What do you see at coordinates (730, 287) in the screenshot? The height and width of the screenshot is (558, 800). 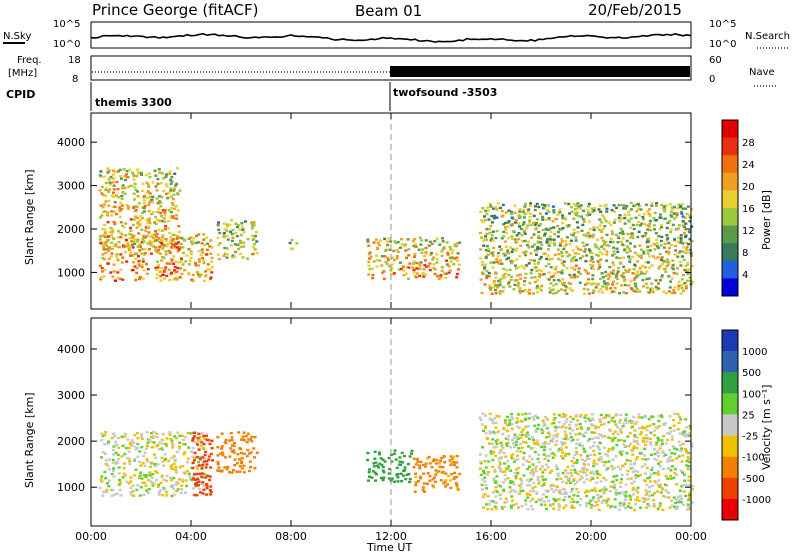 I see `colorbar-segment` at bounding box center [730, 287].